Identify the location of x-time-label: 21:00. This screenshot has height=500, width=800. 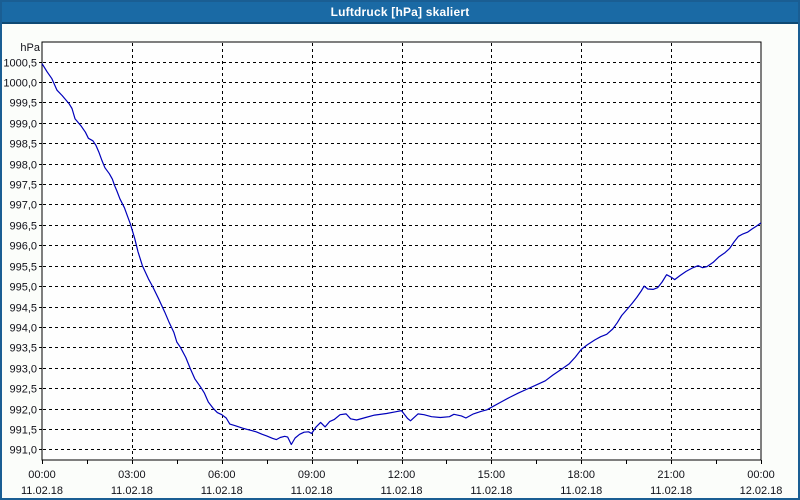
(671, 475).